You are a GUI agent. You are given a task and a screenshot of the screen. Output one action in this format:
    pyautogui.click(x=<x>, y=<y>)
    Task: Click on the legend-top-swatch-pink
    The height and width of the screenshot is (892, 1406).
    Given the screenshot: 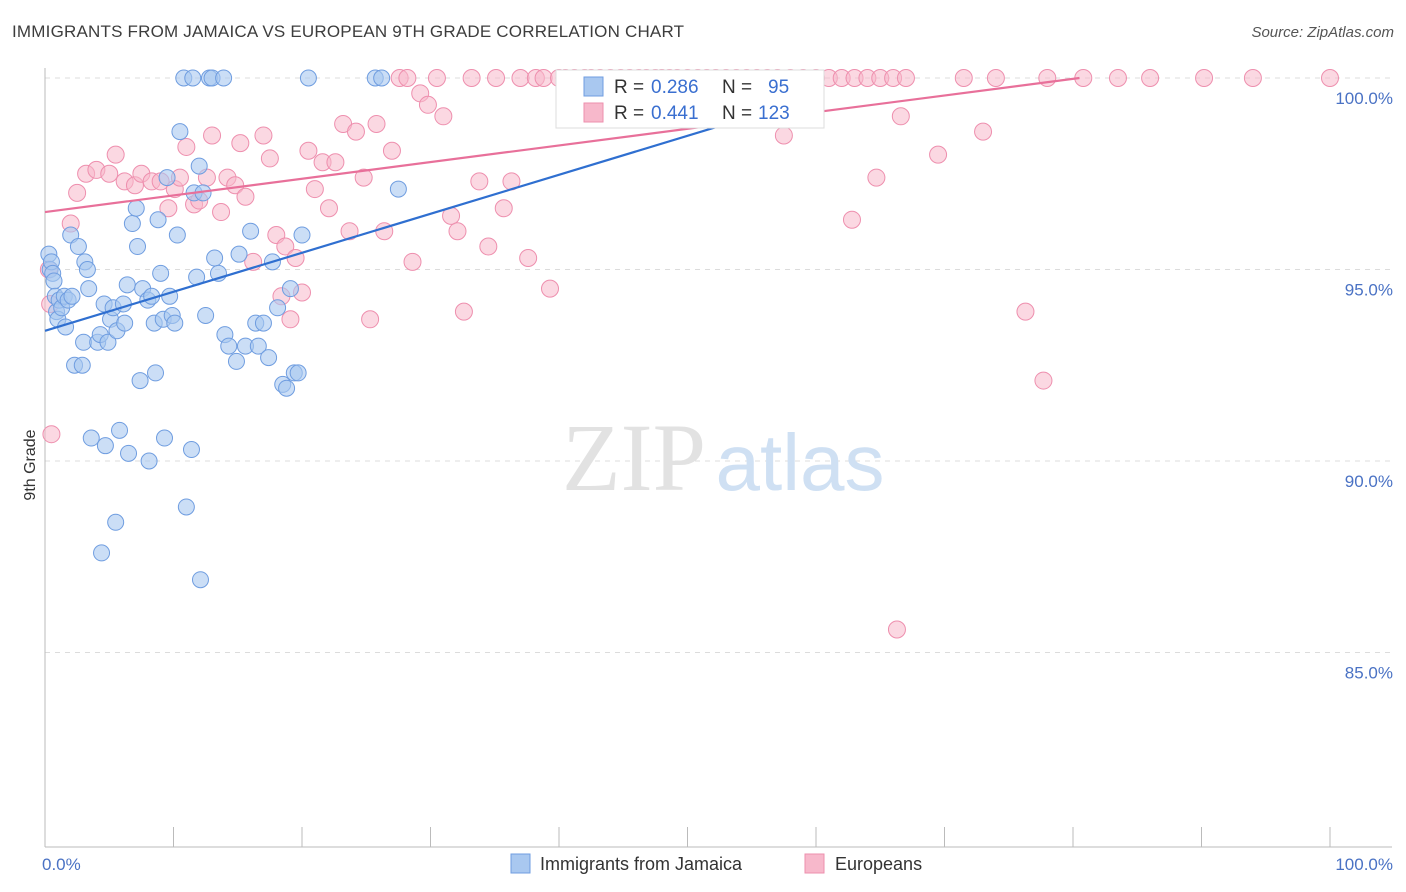 What is the action you would take?
    pyautogui.click(x=593, y=112)
    